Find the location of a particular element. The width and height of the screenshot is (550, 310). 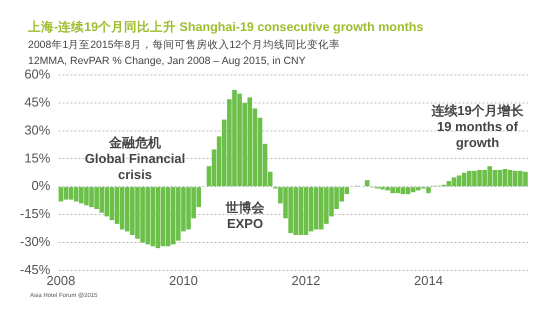

x-tick-label: 2014 is located at coordinates (428, 280).